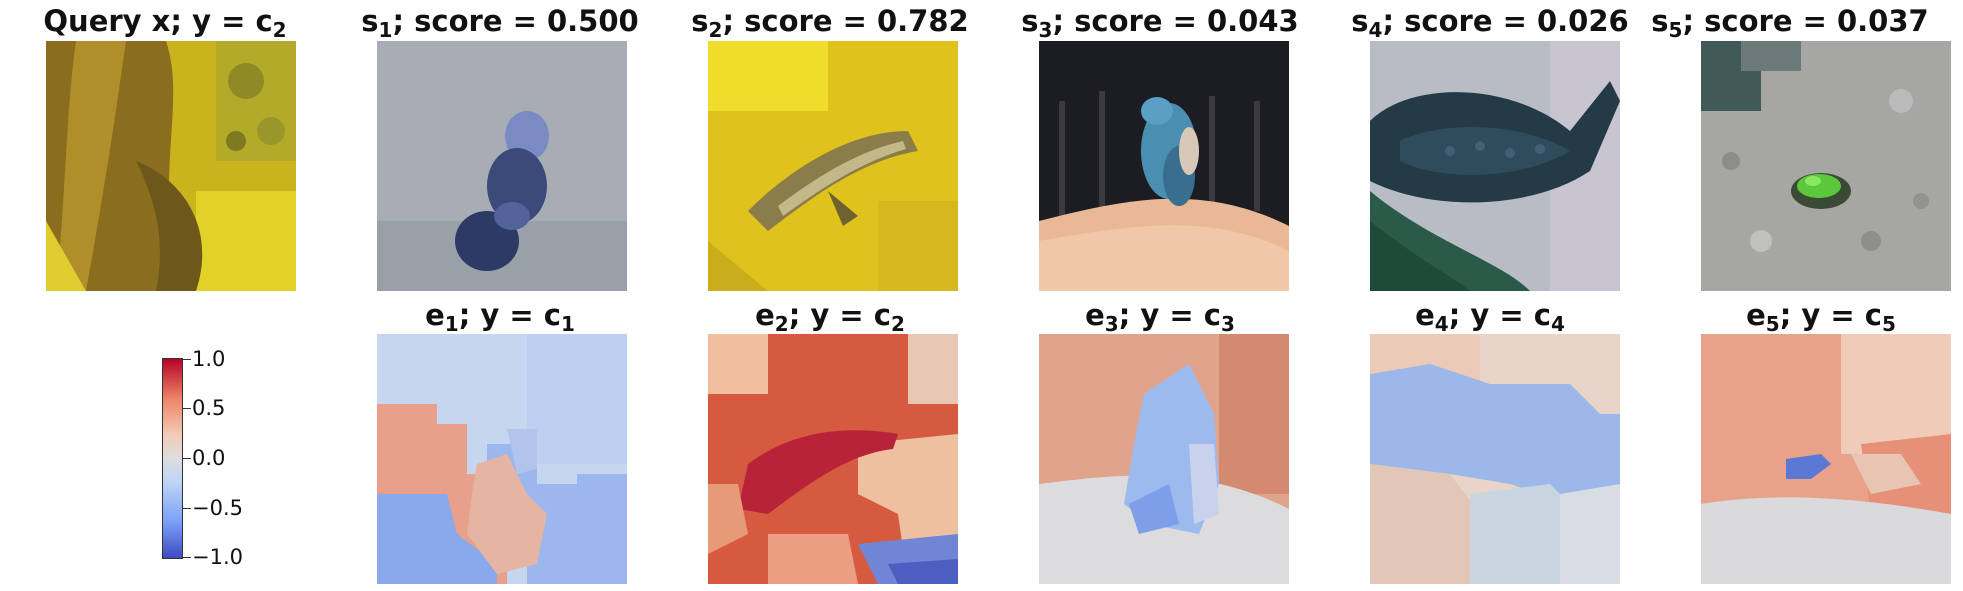  Describe the element at coordinates (209, 359) in the screenshot. I see `colorbar-tick-label: 1.0` at that location.